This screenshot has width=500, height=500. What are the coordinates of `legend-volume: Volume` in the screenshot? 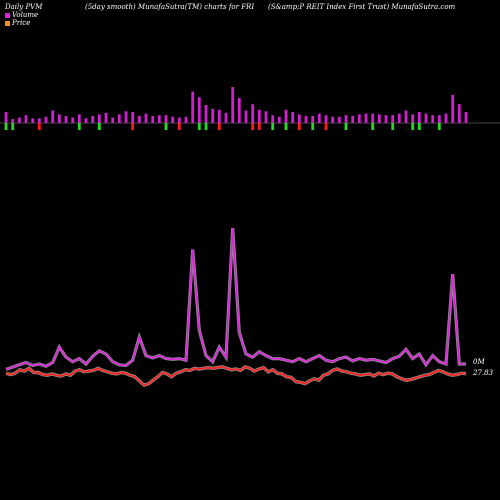 It's located at (21, 15).